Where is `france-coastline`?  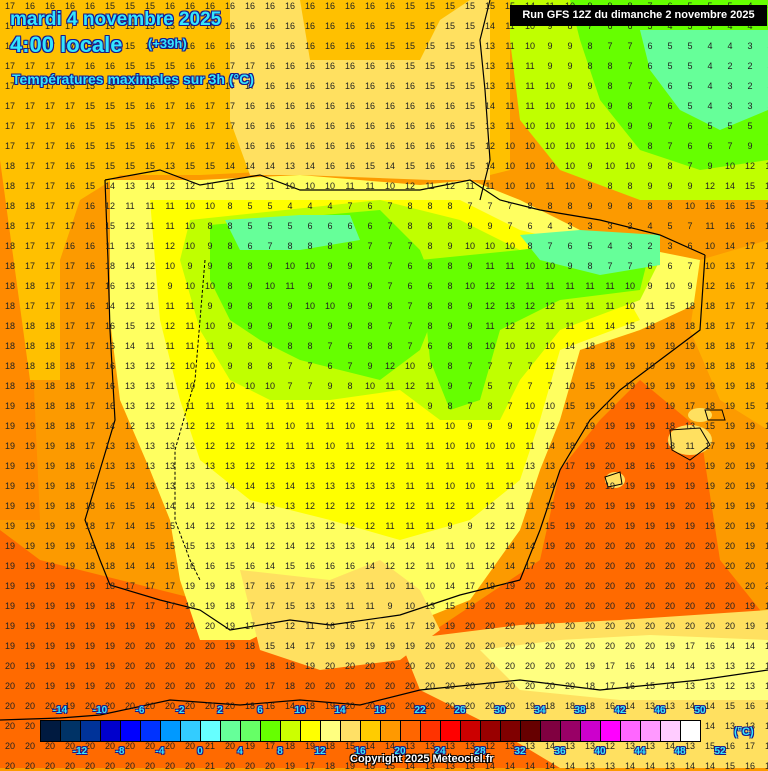
france-coastline is located at coordinates (485, 100).